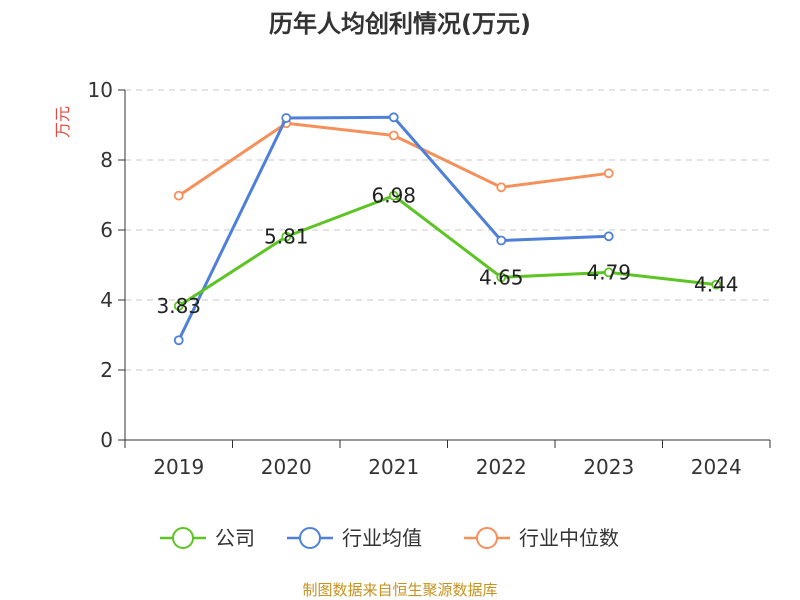 The image size is (800, 600). I want to click on data-label: 6.98, so click(393, 196).